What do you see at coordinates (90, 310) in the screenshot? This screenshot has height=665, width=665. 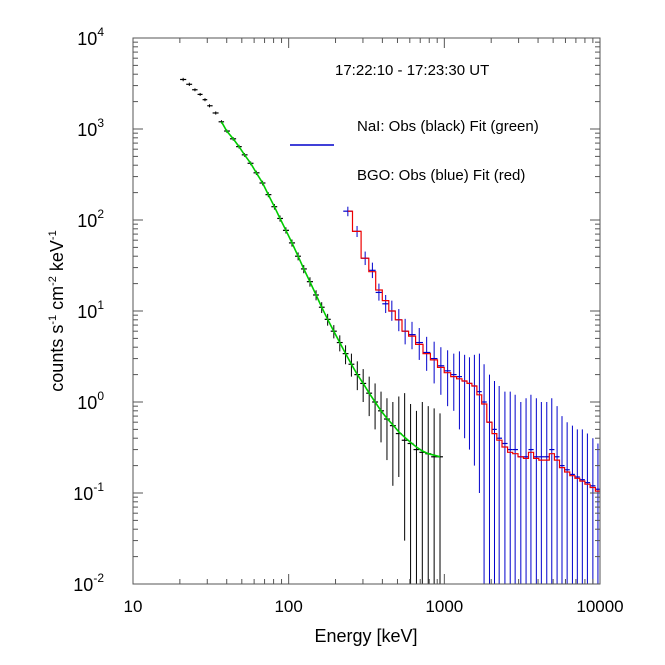 I see `y-tick-label: 10¹` at bounding box center [90, 310].